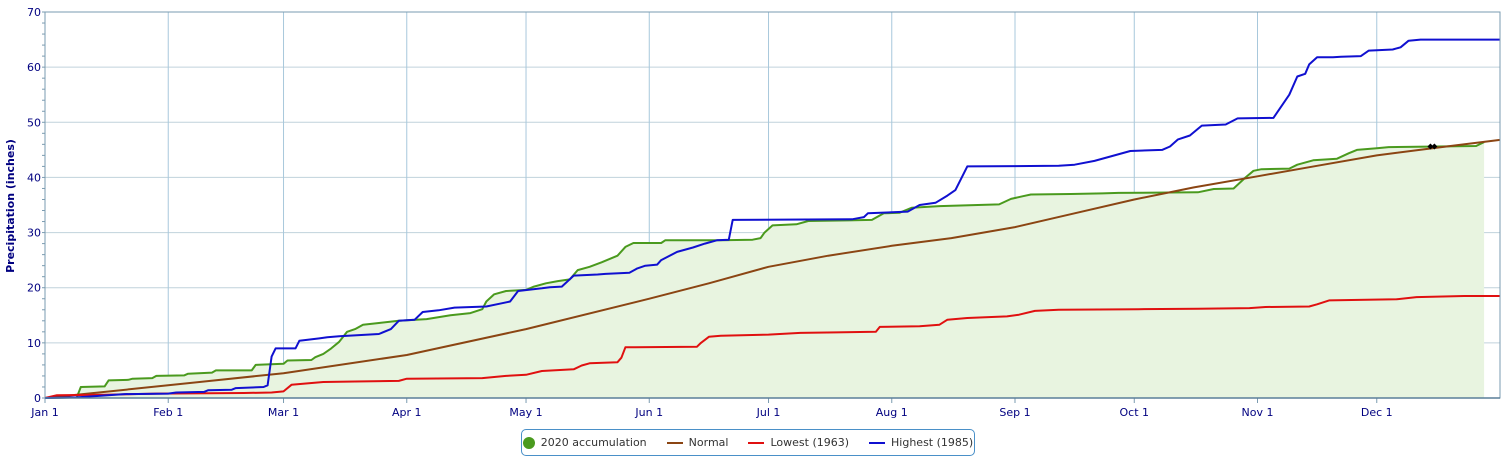 The height and width of the screenshot is (461, 1507). Describe the element at coordinates (34, 288) in the screenshot. I see `y-tick-label: 20` at that location.